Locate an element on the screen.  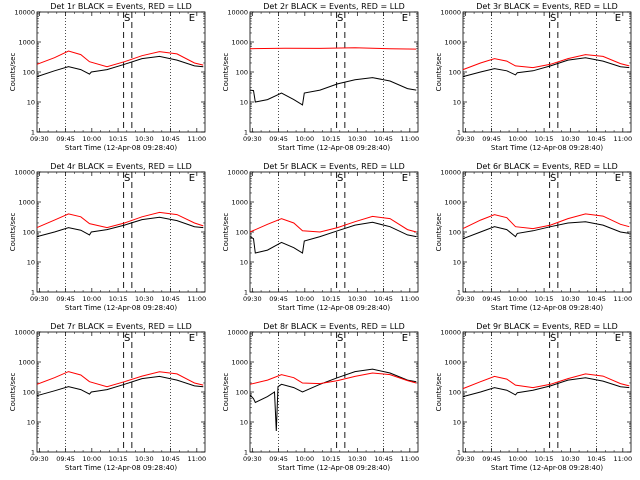
panel-title: Det 9r BLACK = Events, RED = LLD is located at coordinates (547, 326).